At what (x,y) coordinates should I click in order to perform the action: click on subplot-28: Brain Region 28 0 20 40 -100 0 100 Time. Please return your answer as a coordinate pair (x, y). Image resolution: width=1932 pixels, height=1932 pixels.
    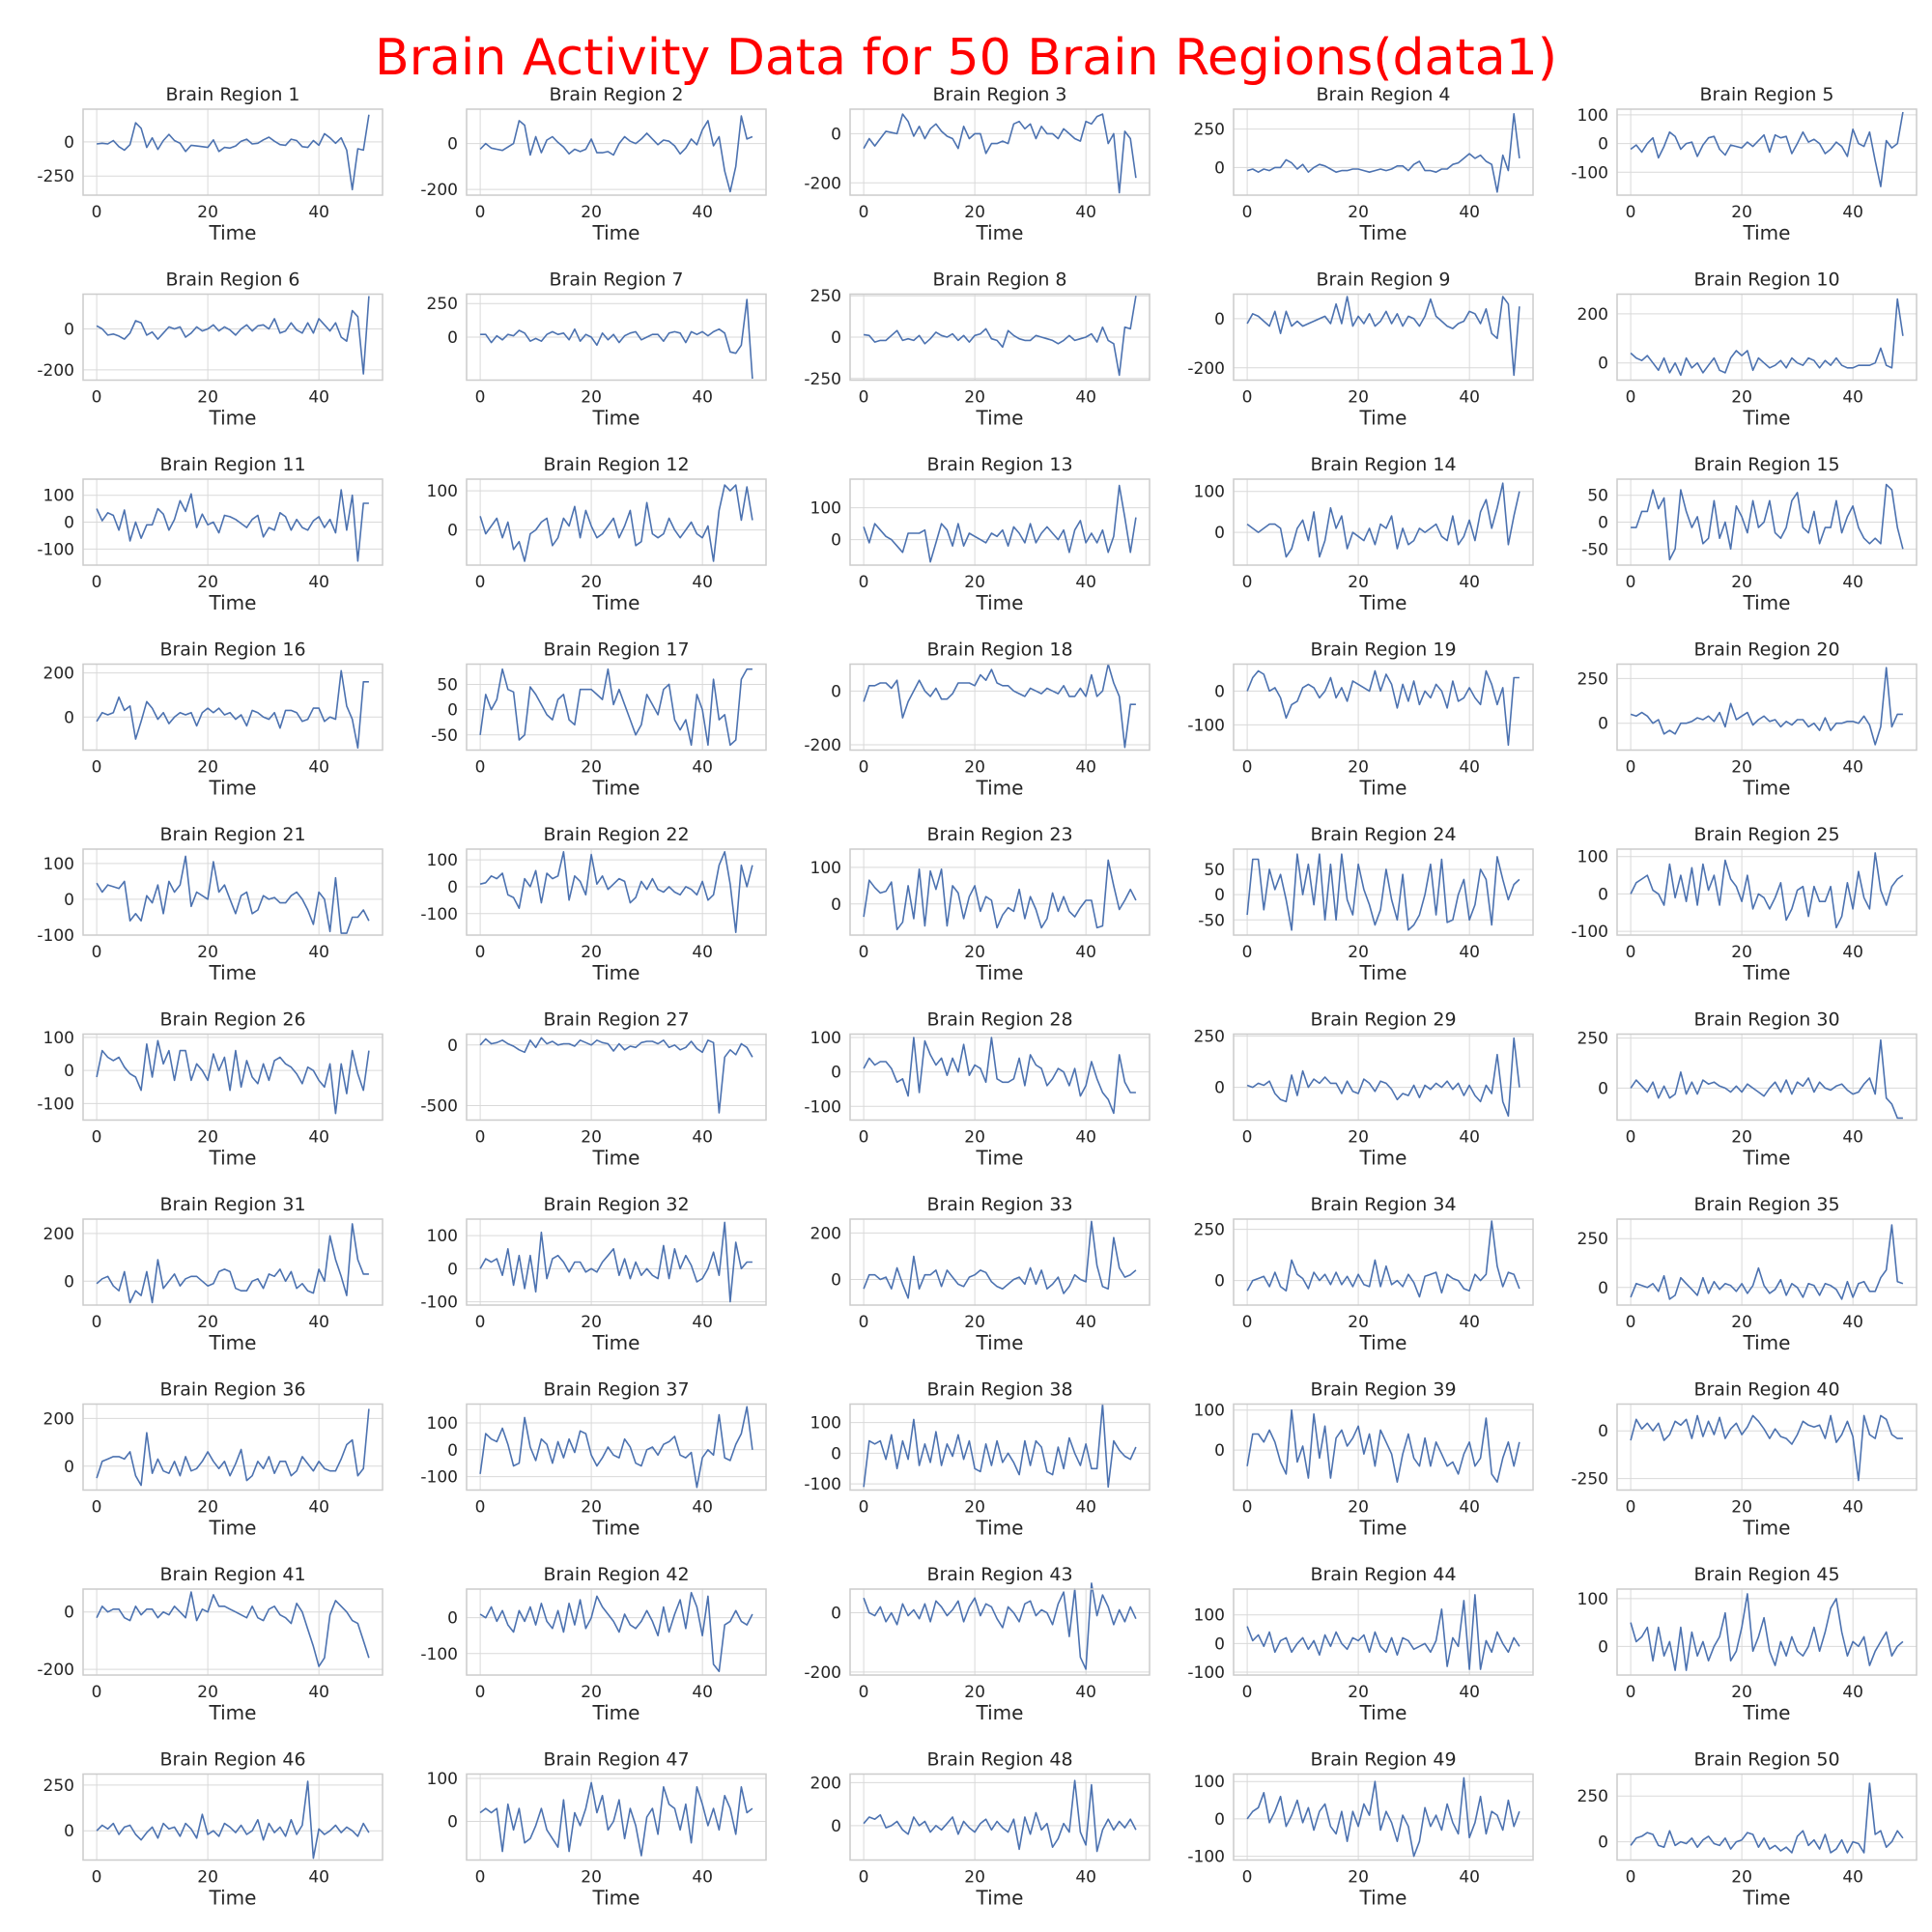
    Looking at the image, I should click on (977, 1089).